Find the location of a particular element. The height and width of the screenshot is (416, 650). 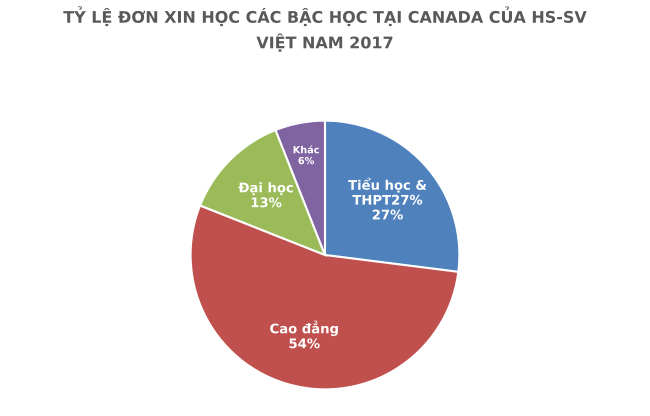

data-label: 6% is located at coordinates (306, 160).